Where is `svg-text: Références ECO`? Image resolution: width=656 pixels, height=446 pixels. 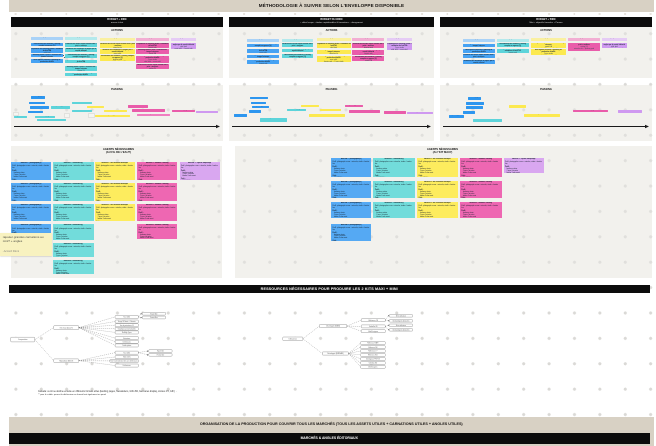 svg-text: Références ECO is located at coordinates (373, 356).